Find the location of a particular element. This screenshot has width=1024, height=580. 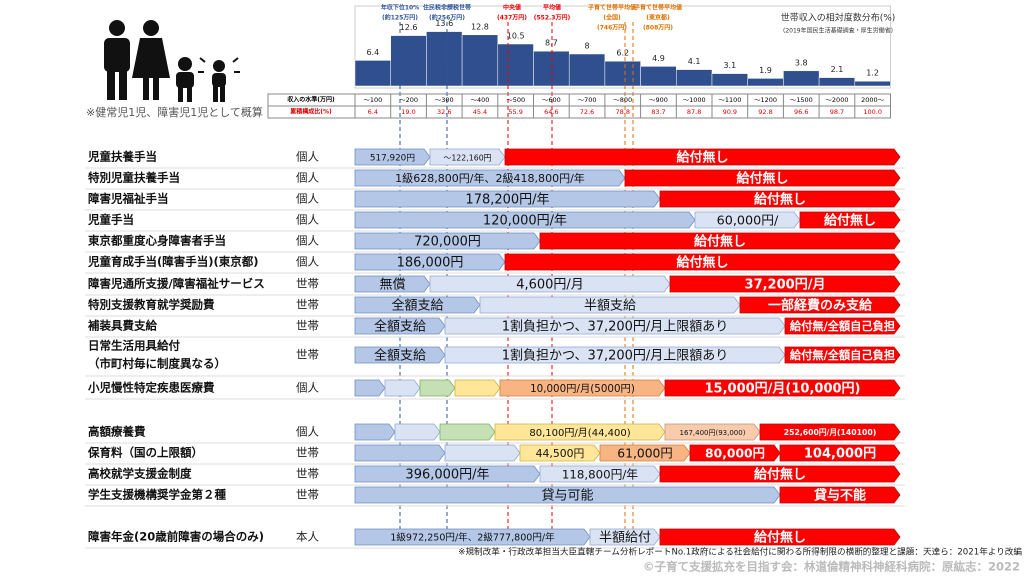

segment-label: 給付無/全額自己負担 is located at coordinates (842, 355).